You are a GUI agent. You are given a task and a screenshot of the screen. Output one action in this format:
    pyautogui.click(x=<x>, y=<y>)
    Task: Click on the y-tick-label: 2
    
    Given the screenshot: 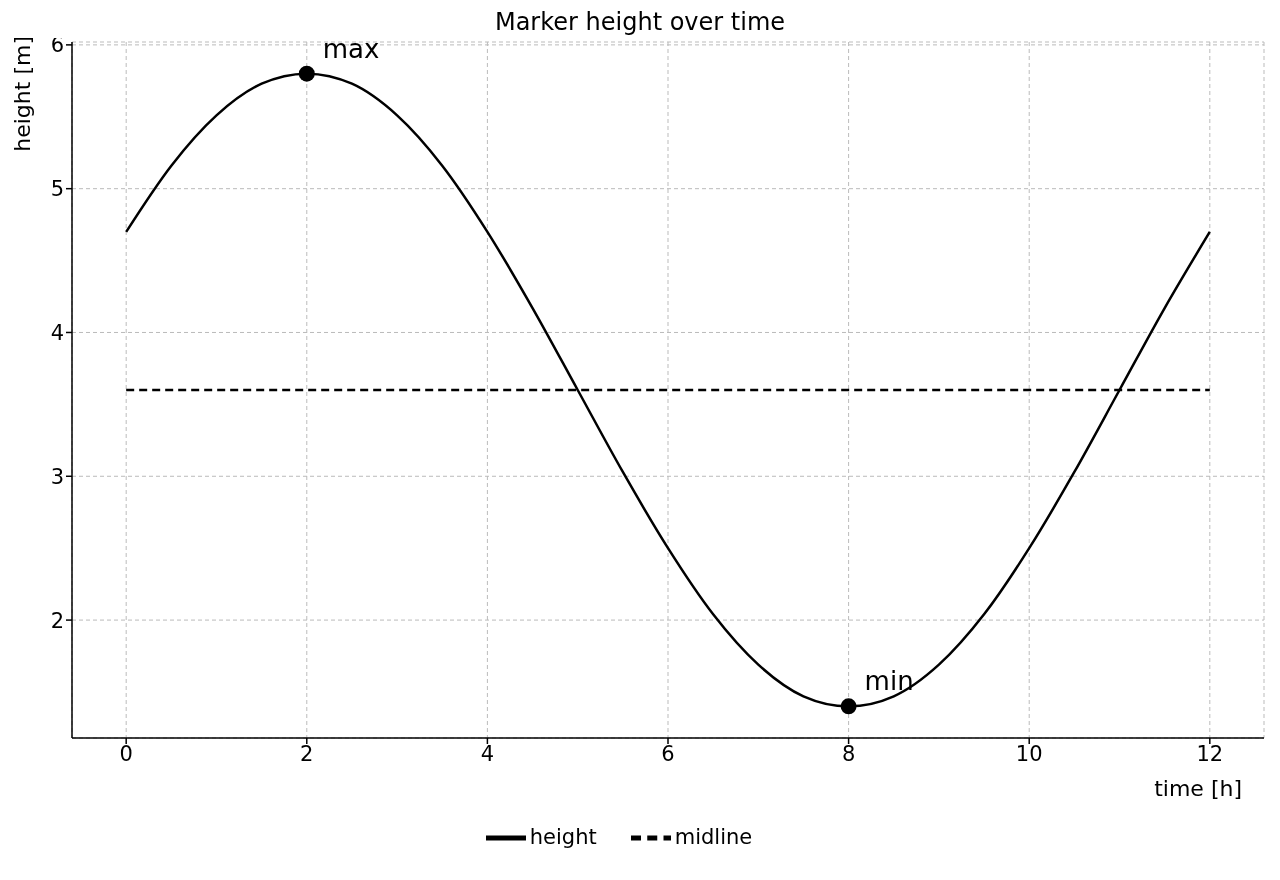 What is the action you would take?
    pyautogui.click(x=57, y=620)
    